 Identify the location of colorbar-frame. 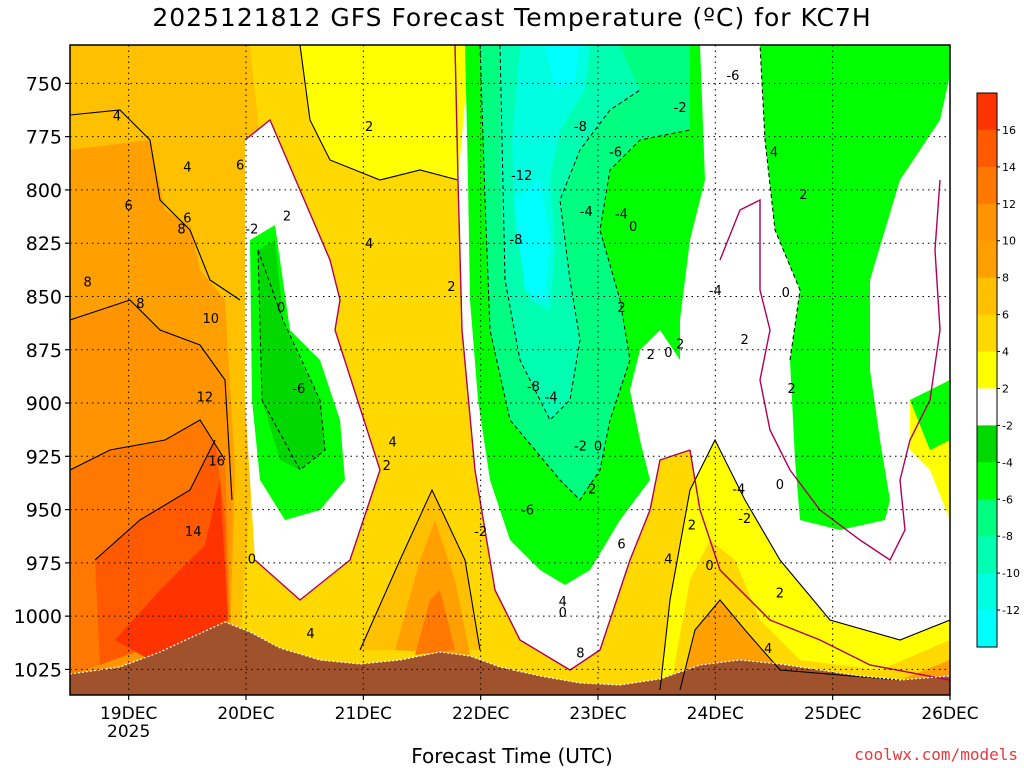
(987, 370).